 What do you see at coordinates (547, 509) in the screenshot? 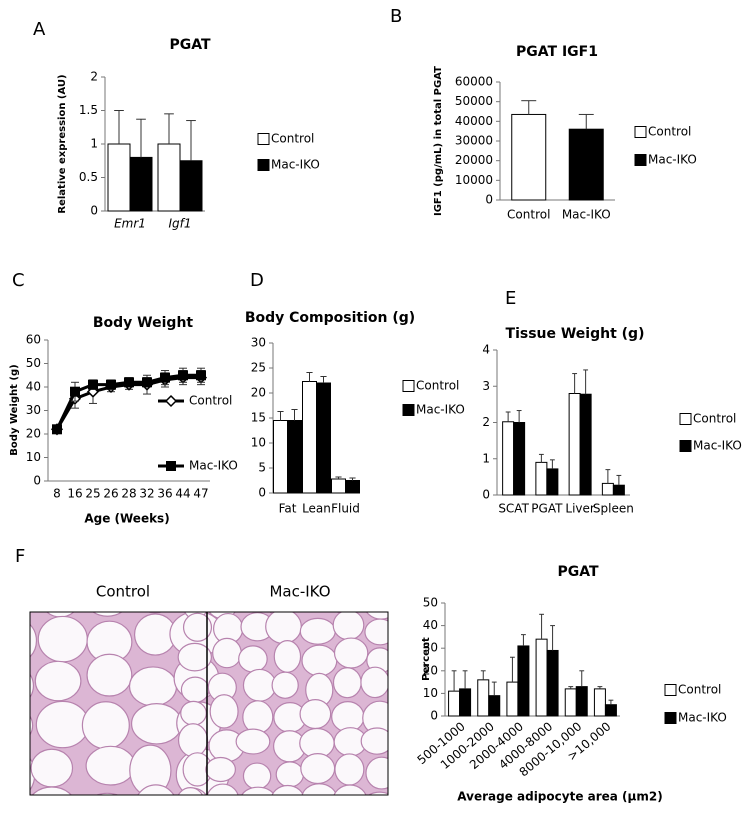
I see `x-tick-label: PGAT` at bounding box center [547, 509].